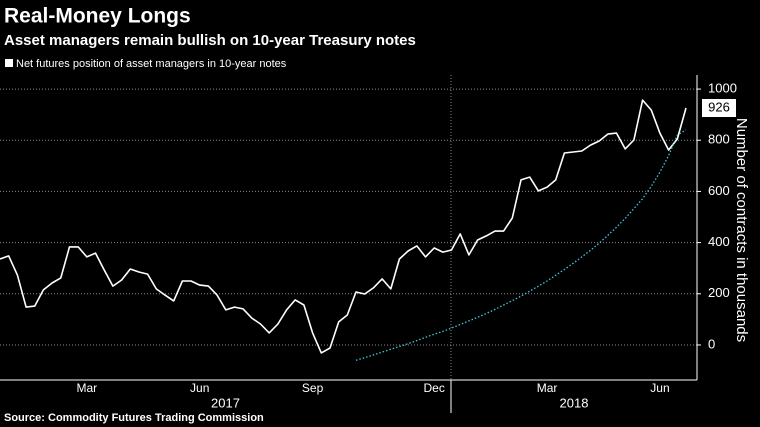 The height and width of the screenshot is (427, 760). Describe the element at coordinates (719, 139) in the screenshot. I see `y-tick-label: 800` at that location.